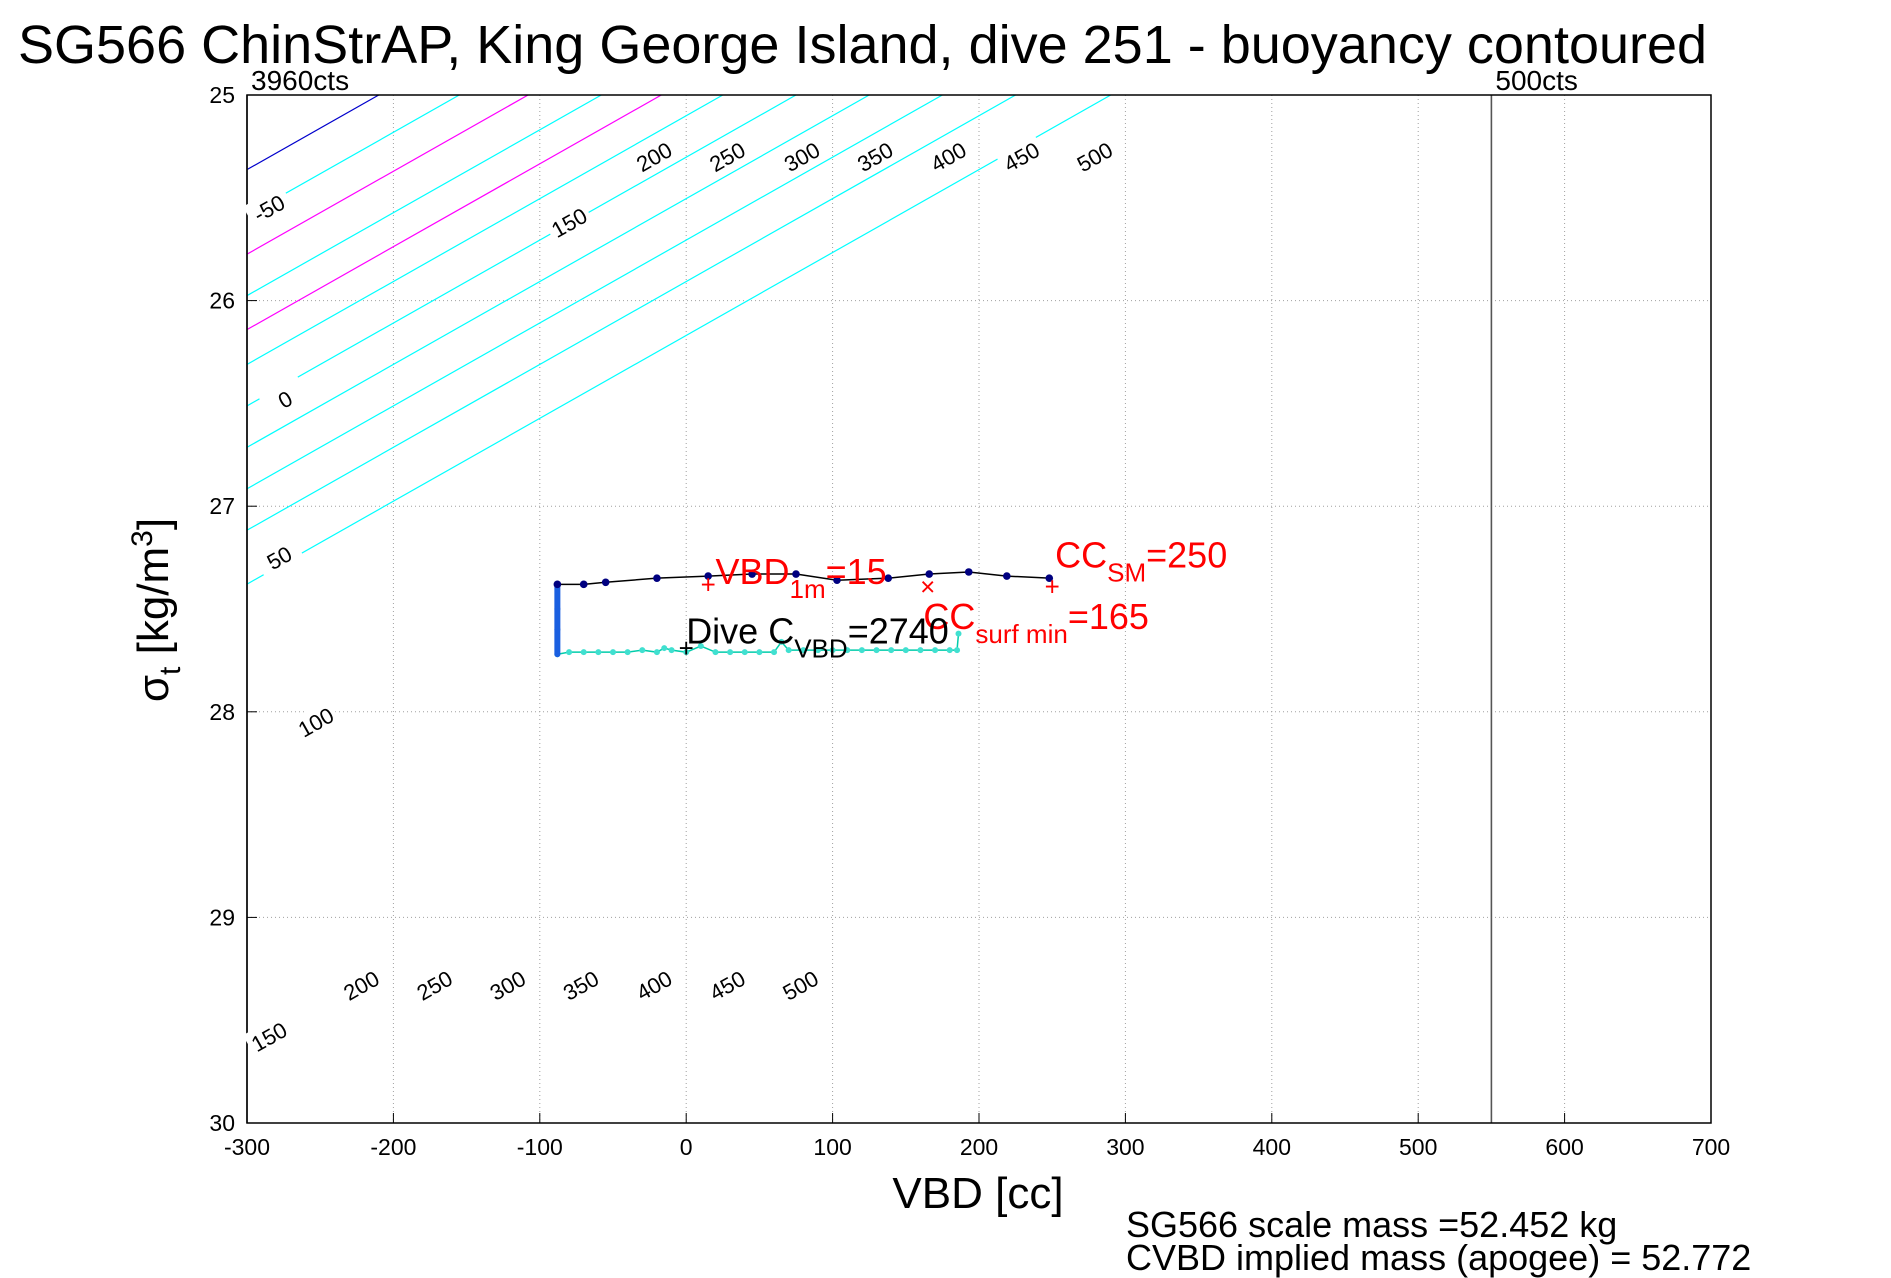 This screenshot has width=1891, height=1278. Describe the element at coordinates (1081, 555) in the screenshot. I see `annotation-main: CC` at that location.